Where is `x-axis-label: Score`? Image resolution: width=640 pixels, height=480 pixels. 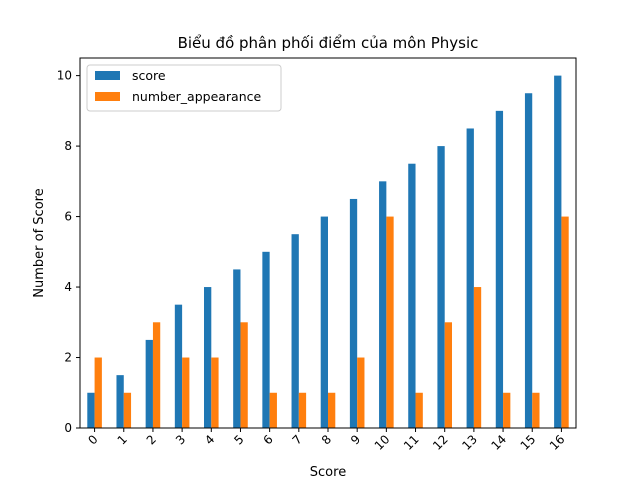 x-axis-label: Score is located at coordinates (328, 472).